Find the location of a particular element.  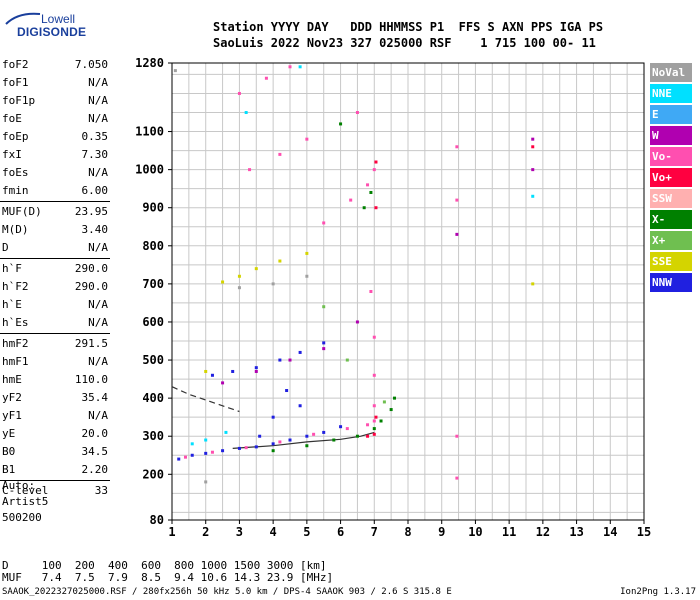

param-value: 35.4 is located at coordinates (95, 397).